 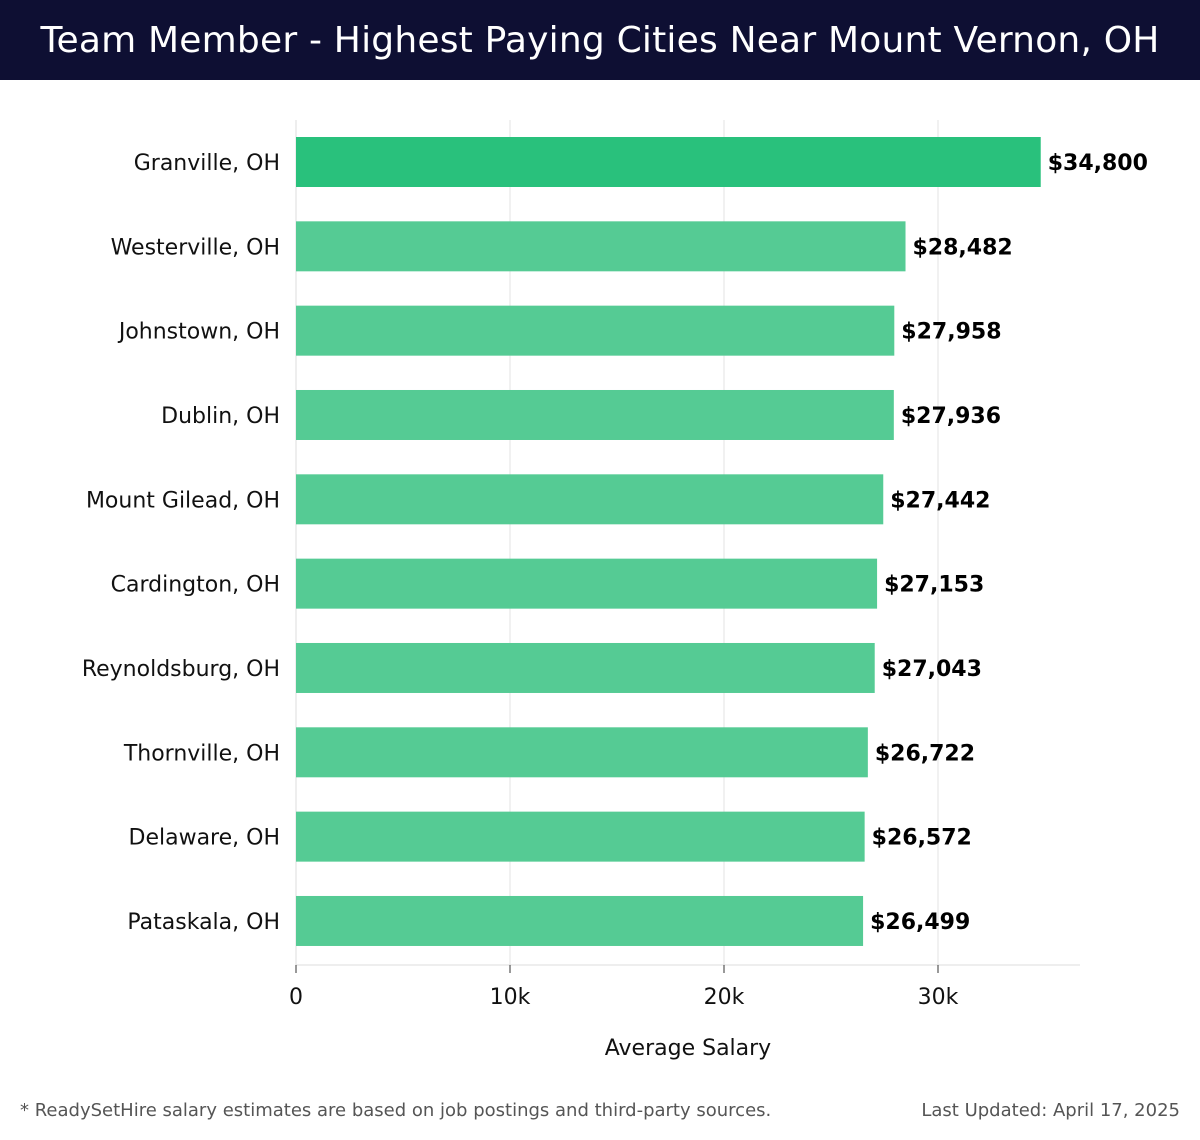 What do you see at coordinates (1098, 163) in the screenshot?
I see `value-label: $34,800` at bounding box center [1098, 163].